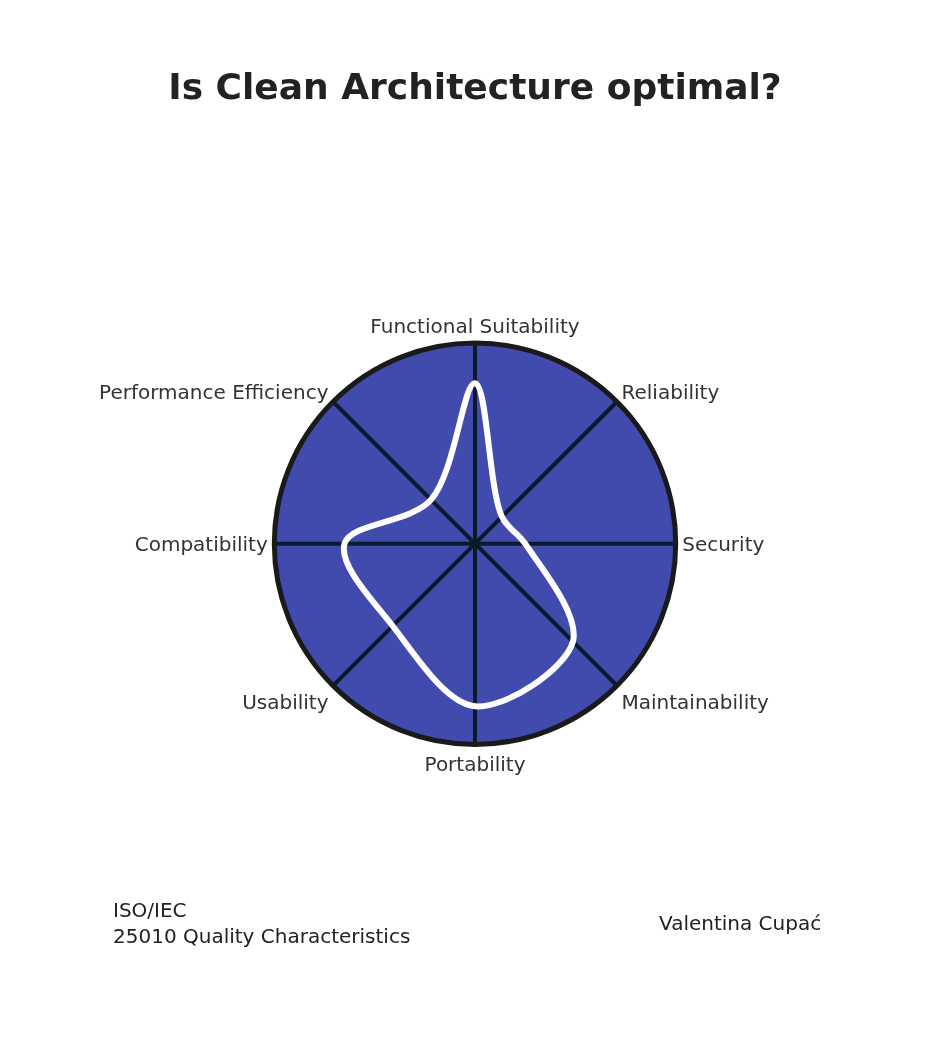 This screenshot has height=1052, width=950. What do you see at coordinates (262, 923) in the screenshot?
I see `text: ISO/IEC 25010 Quality Characteristics` at bounding box center [262, 923].